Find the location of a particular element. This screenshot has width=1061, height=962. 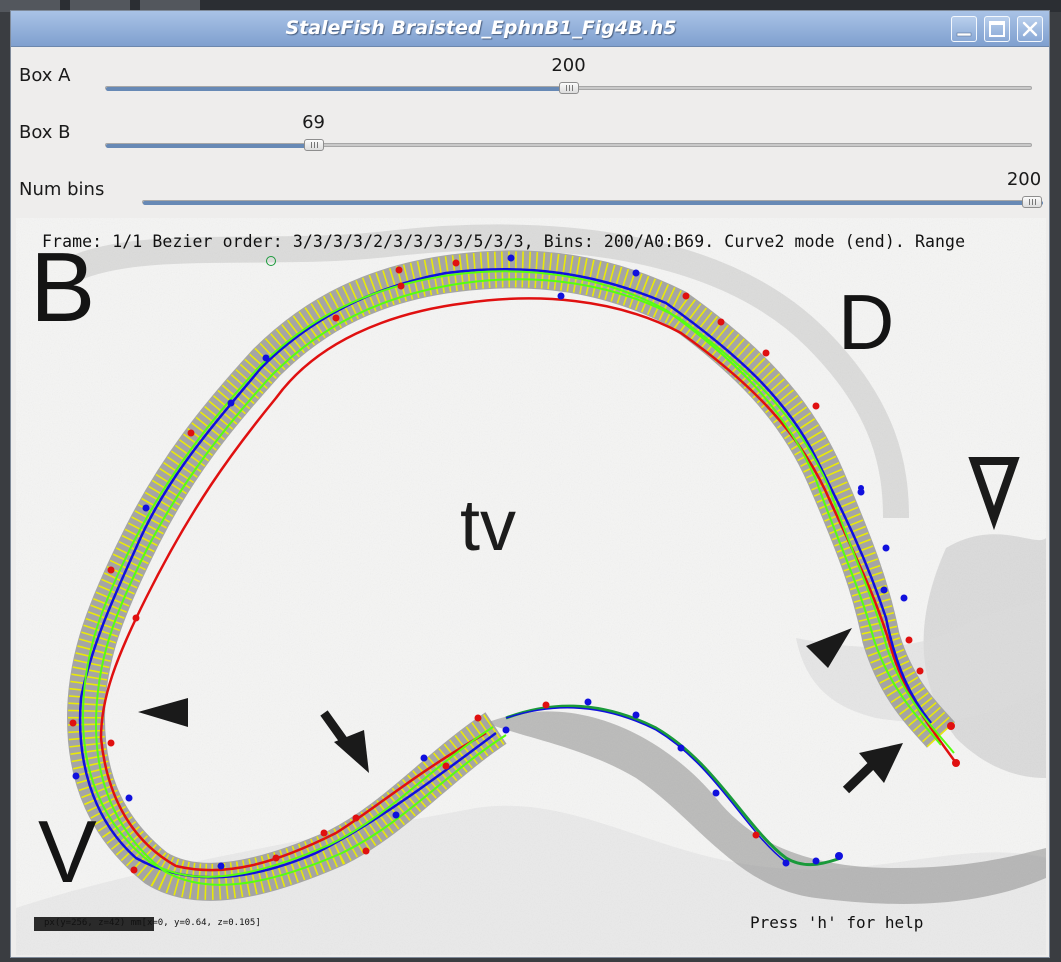

cursor-marker is located at coordinates (271, 261).